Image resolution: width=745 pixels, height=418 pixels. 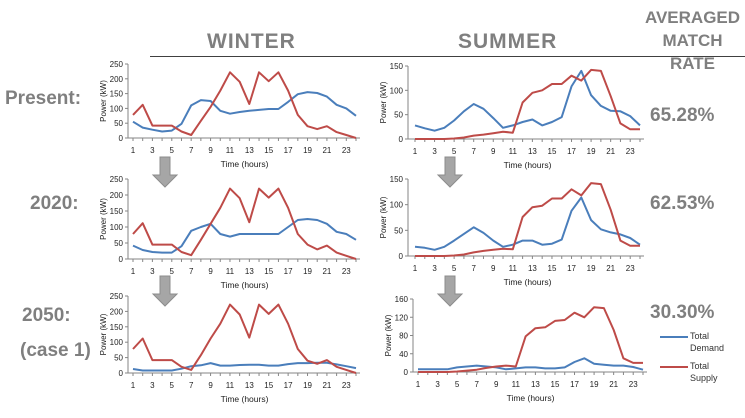 What do you see at coordinates (251, 41) in the screenshot?
I see `winter-header: WINTER` at bounding box center [251, 41].